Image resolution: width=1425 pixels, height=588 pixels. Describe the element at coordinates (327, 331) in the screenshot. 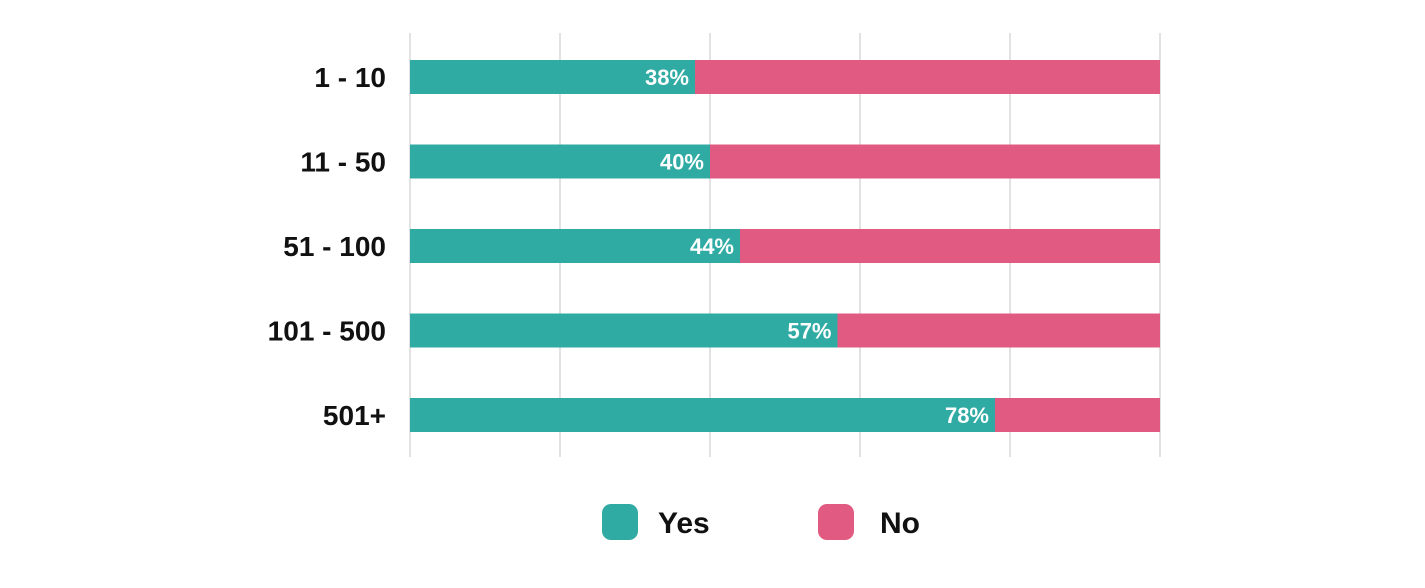

I see `category-label: 101 - 500` at that location.